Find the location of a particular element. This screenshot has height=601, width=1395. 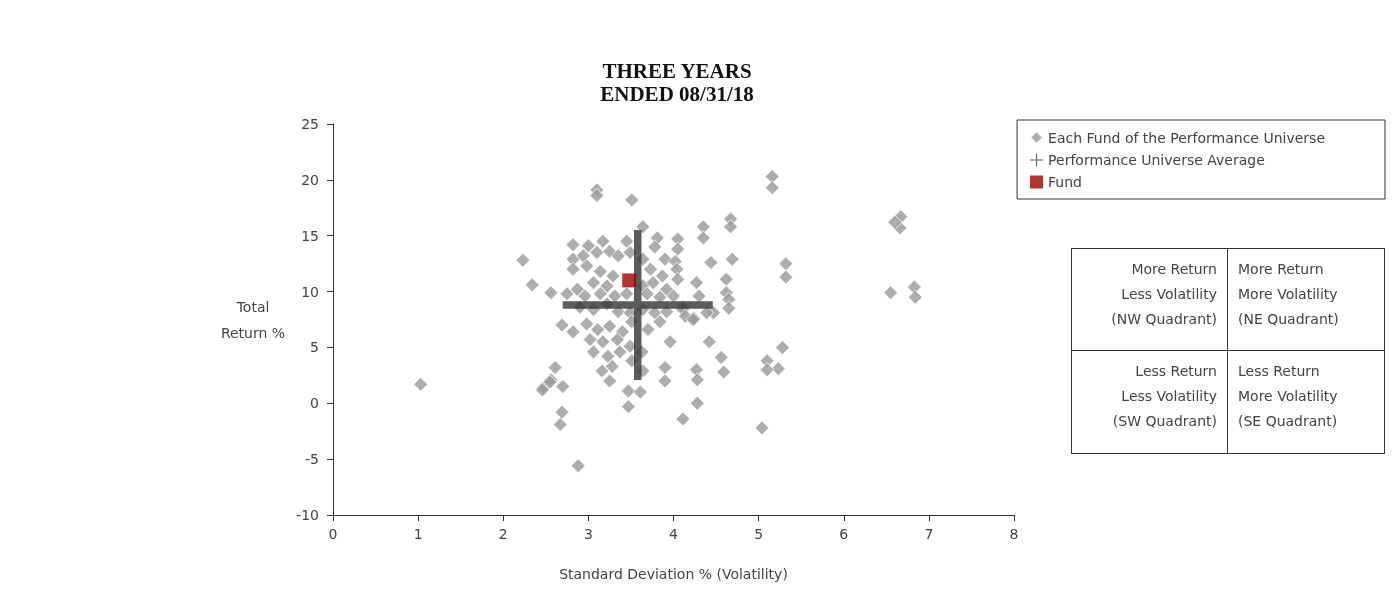

x-tick-label: 7 is located at coordinates (929, 534).